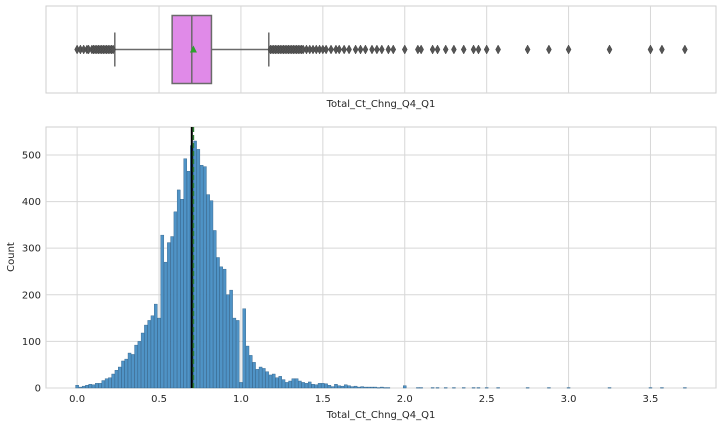 The image size is (724, 430). Describe the element at coordinates (241, 399) in the screenshot. I see `histogram-xtick-label: 1.0` at that location.